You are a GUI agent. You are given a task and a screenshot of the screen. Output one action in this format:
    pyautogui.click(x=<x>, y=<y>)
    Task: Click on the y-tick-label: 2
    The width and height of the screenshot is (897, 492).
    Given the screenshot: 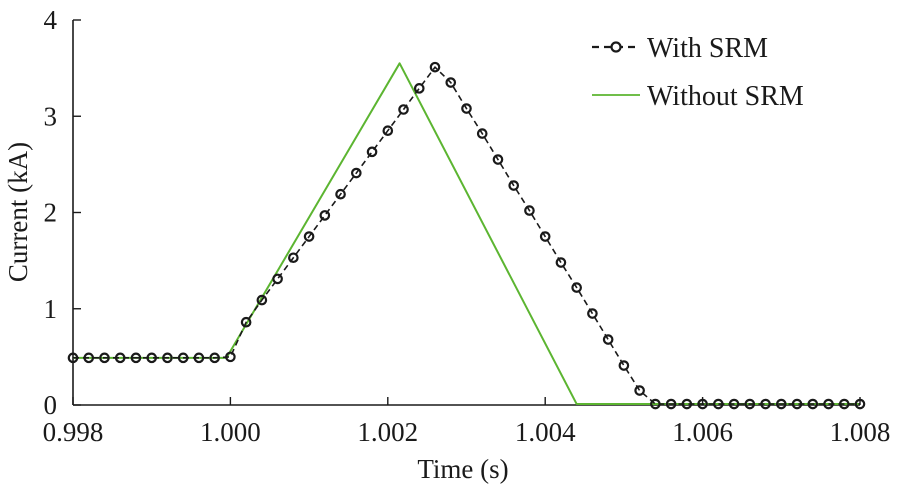 What is the action you would take?
    pyautogui.click(x=51, y=213)
    